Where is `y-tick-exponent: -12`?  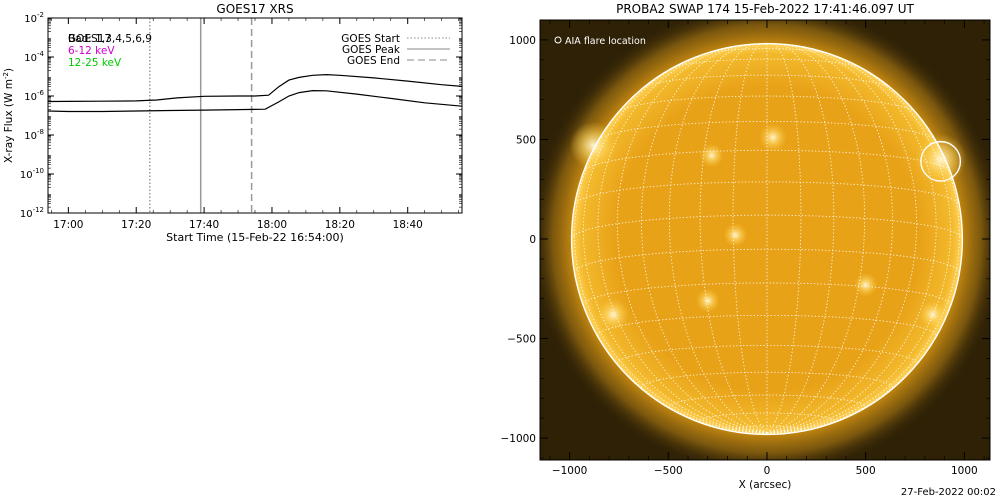 y-tick-exponent: -12 is located at coordinates (38, 210).